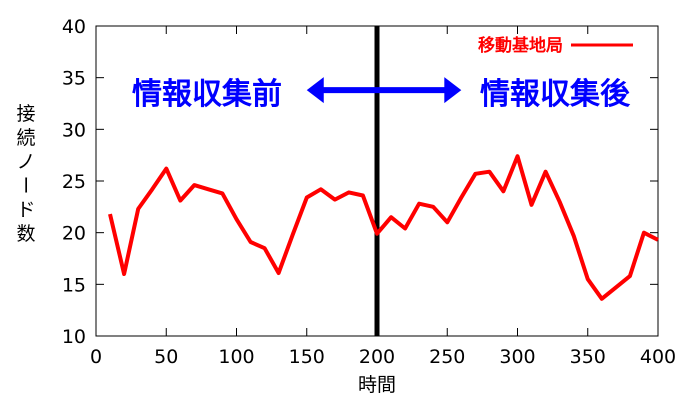  I want to click on y-tick-label: 30, so click(74, 130).